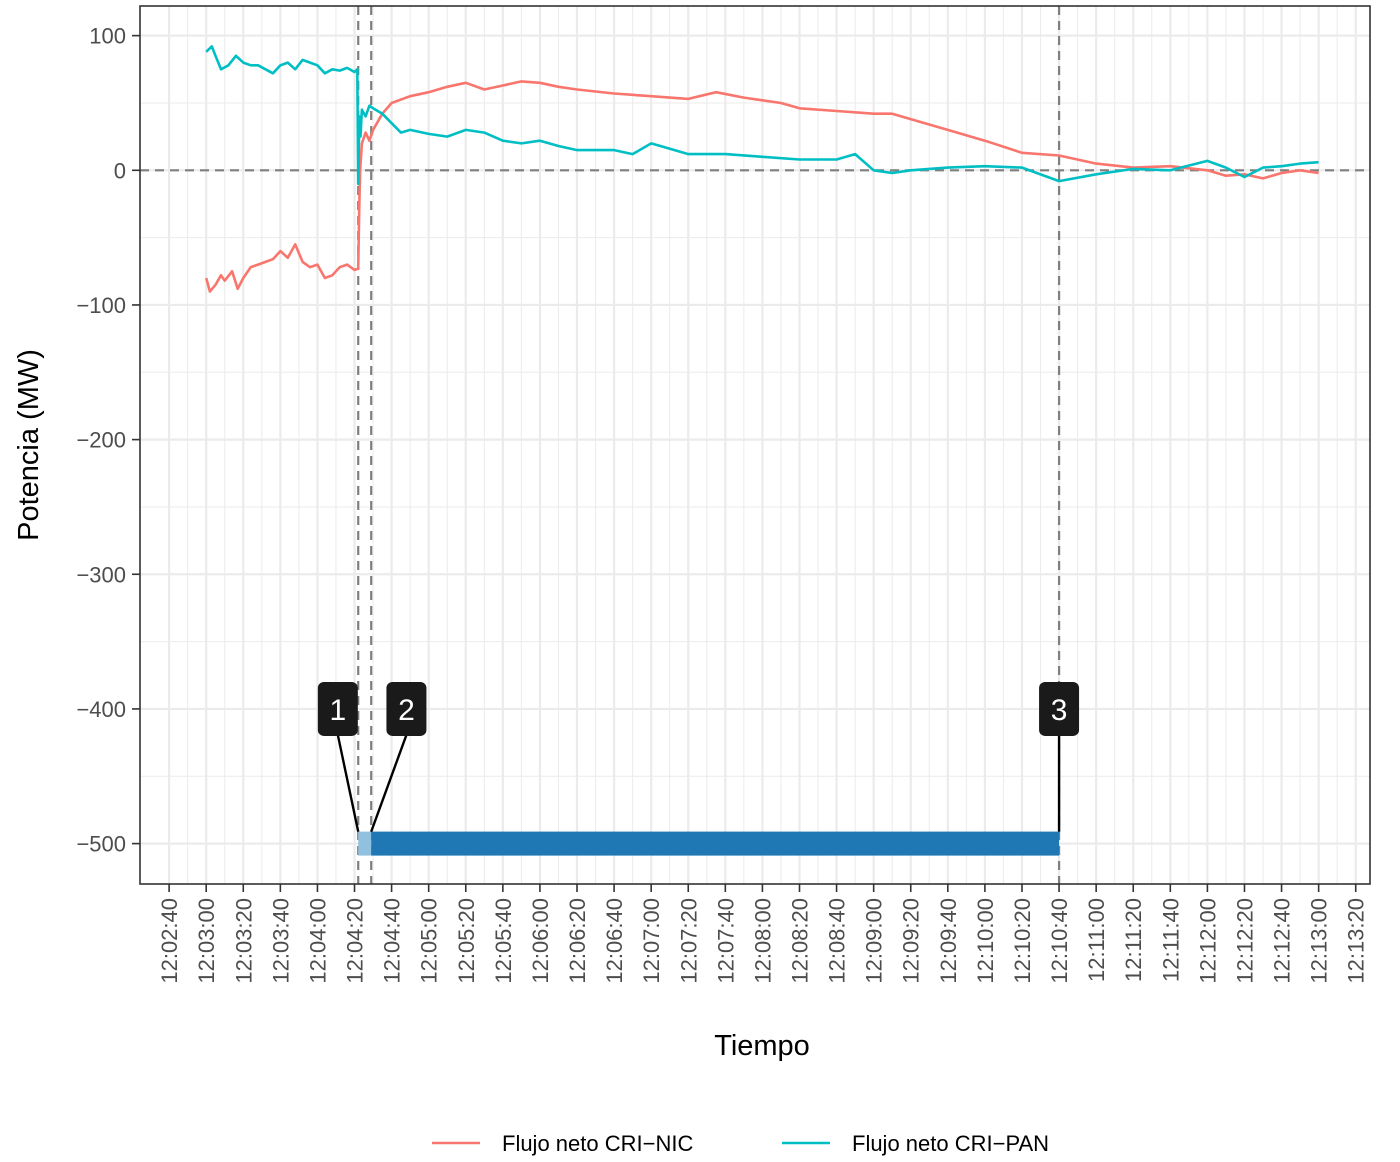 Image resolution: width=1400 pixels, height=1162 pixels. Describe the element at coordinates (985, 941) in the screenshot. I see `x-tick-label: 12:10:00` at that location.